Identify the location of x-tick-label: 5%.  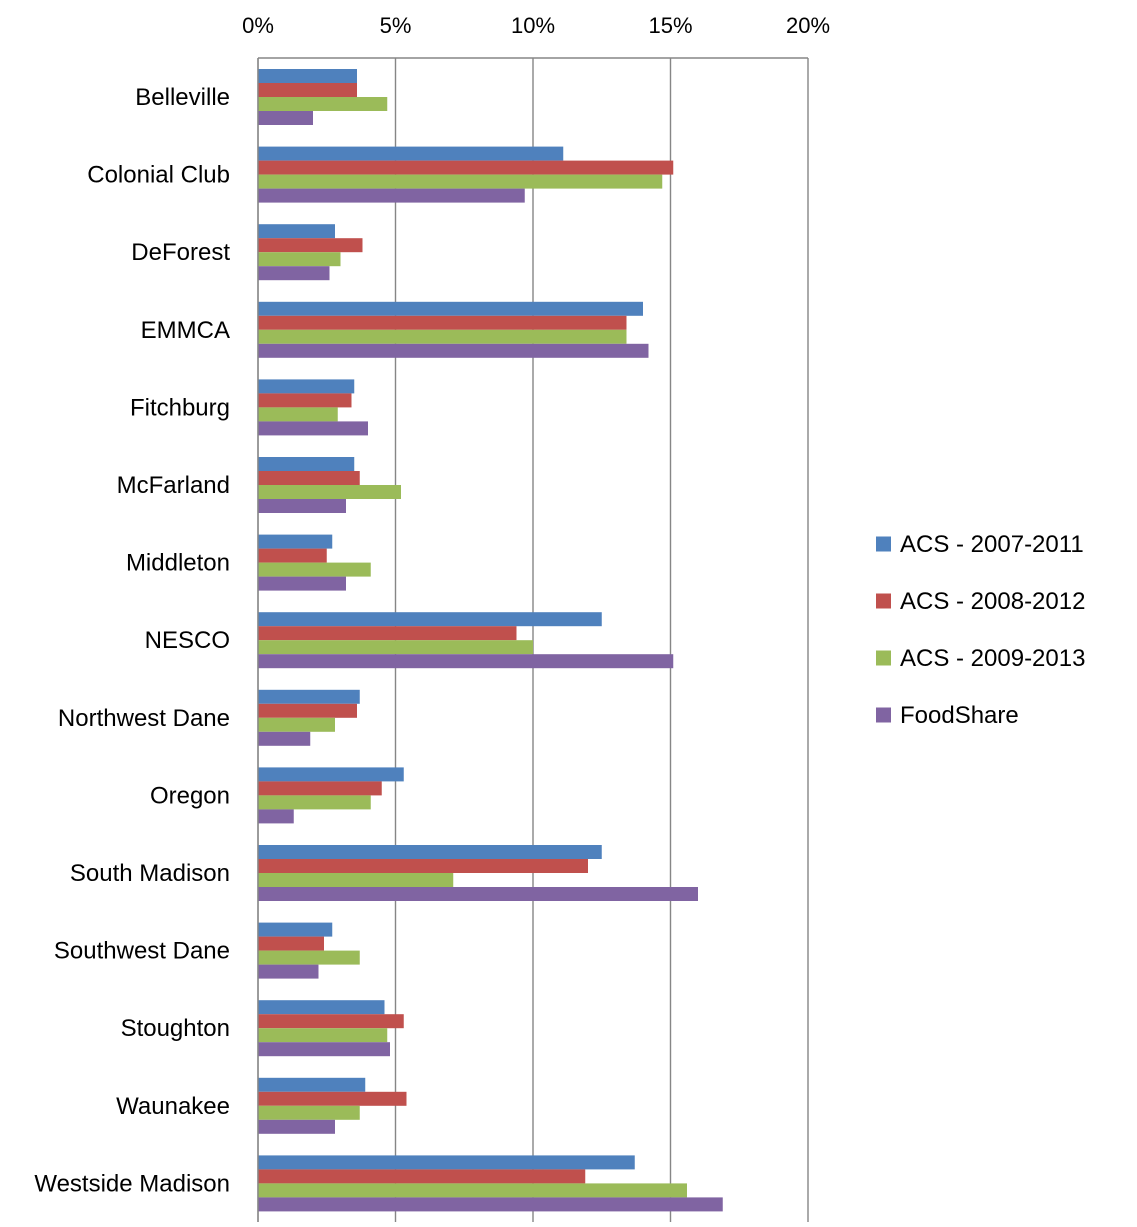
(396, 25).